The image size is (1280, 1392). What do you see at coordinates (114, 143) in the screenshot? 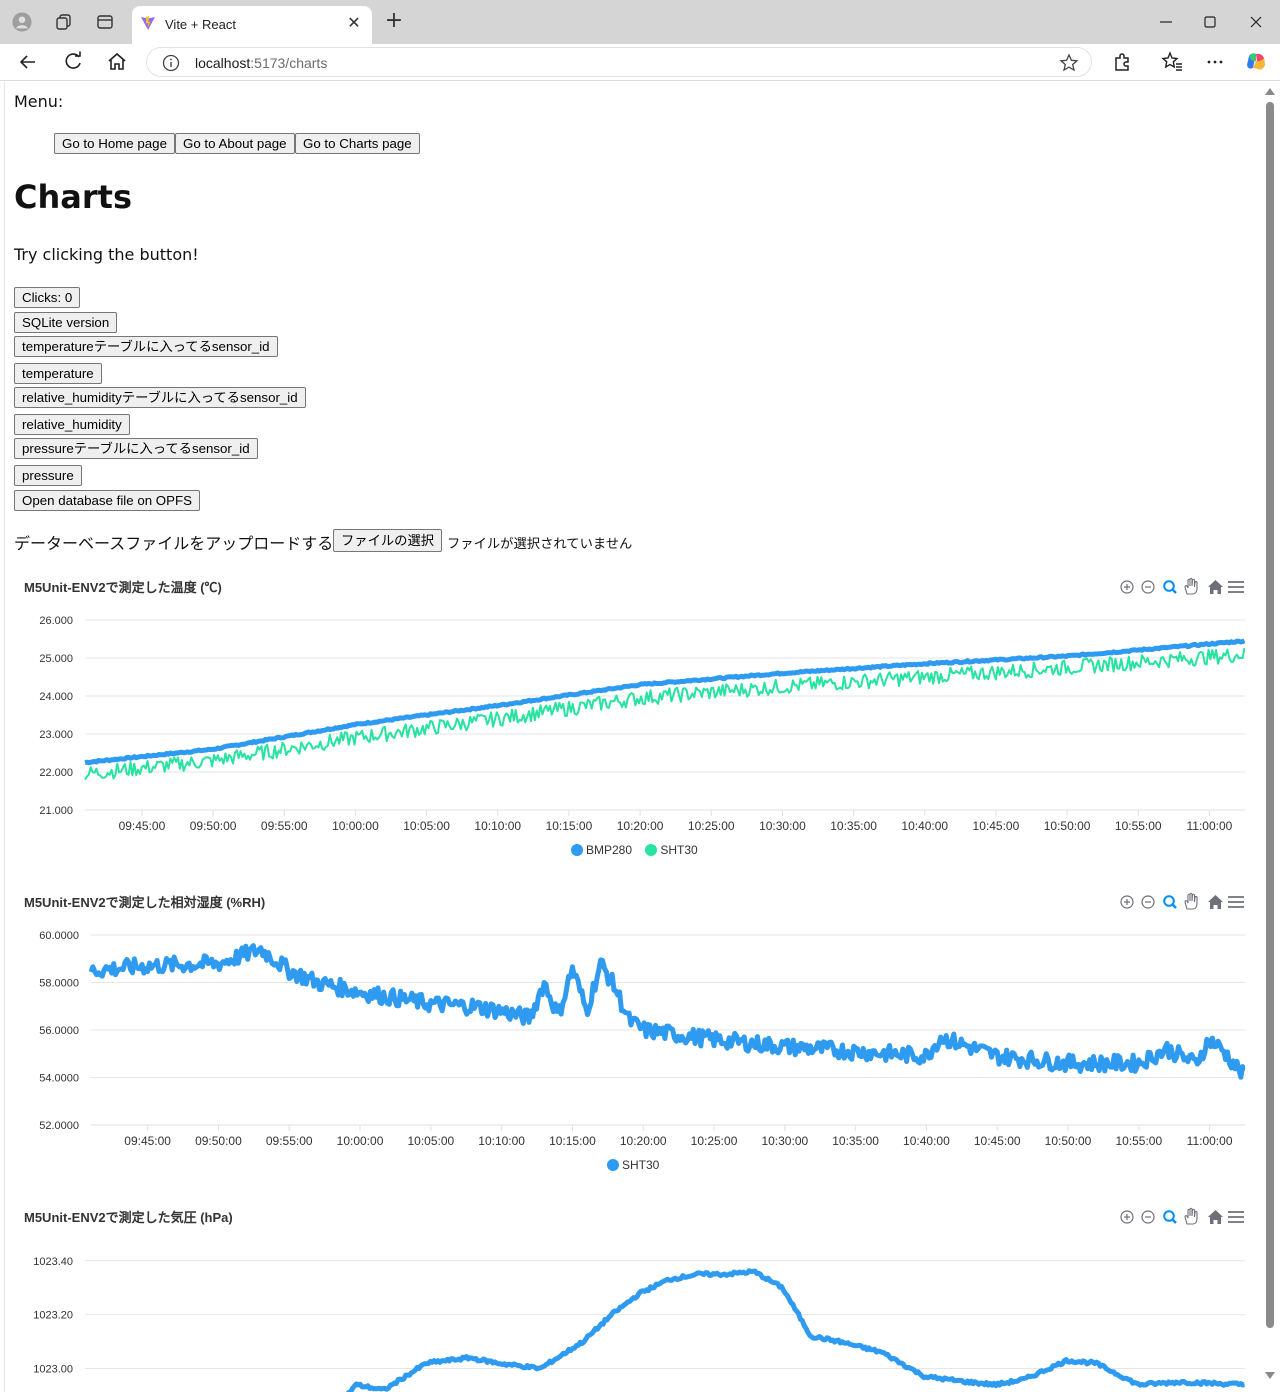
I see `go-home-button: Go to Home page` at bounding box center [114, 143].